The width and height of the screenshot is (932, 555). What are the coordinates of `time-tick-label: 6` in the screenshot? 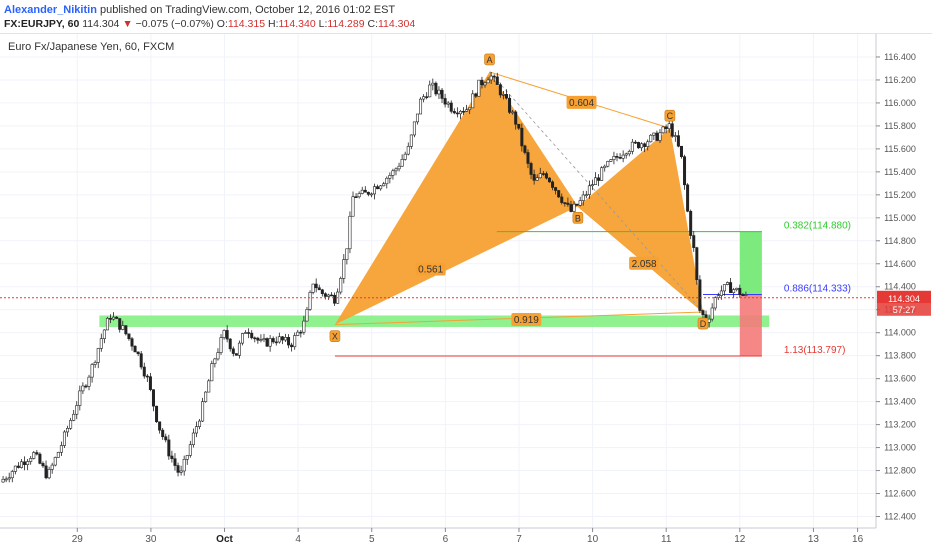 It's located at (446, 539).